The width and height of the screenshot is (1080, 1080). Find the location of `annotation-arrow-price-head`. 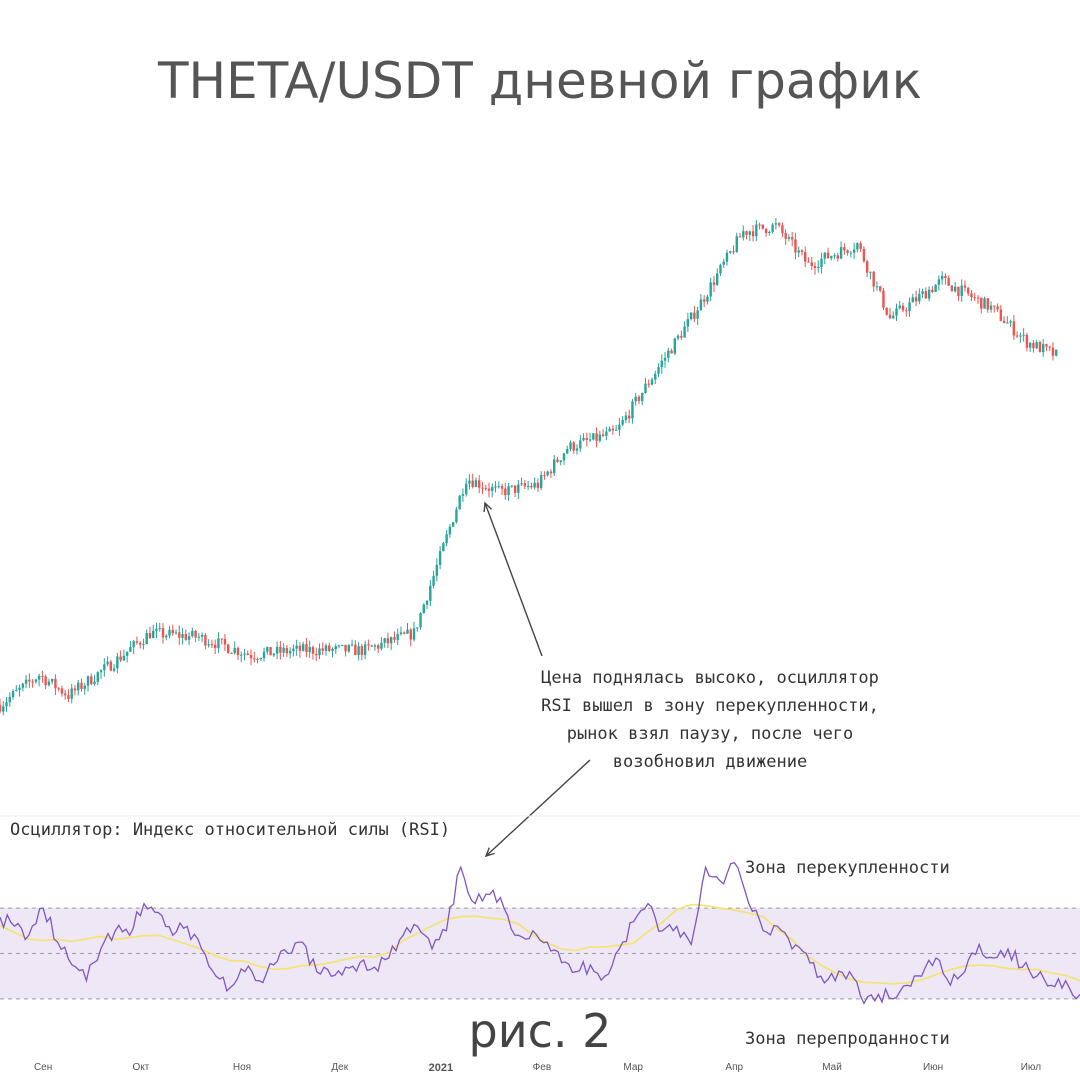

annotation-arrow-price-head is located at coordinates (487, 507).